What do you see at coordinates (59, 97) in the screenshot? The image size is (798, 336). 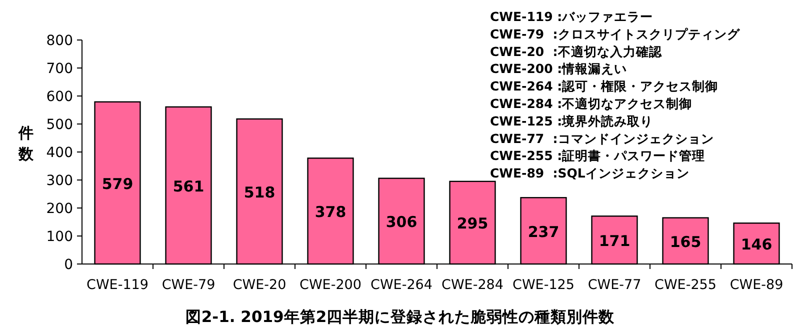 I see `y-tick-label: 600` at bounding box center [59, 97].